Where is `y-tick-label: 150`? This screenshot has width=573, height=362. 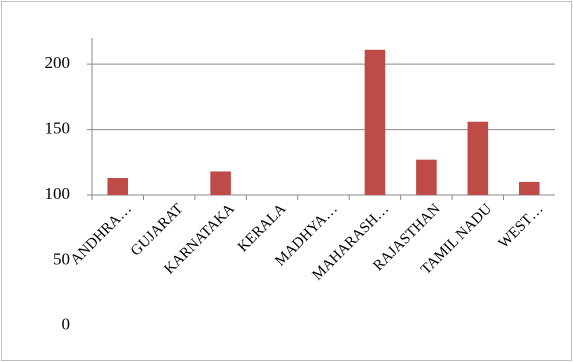 y-tick-label: 150 is located at coordinates (58, 127).